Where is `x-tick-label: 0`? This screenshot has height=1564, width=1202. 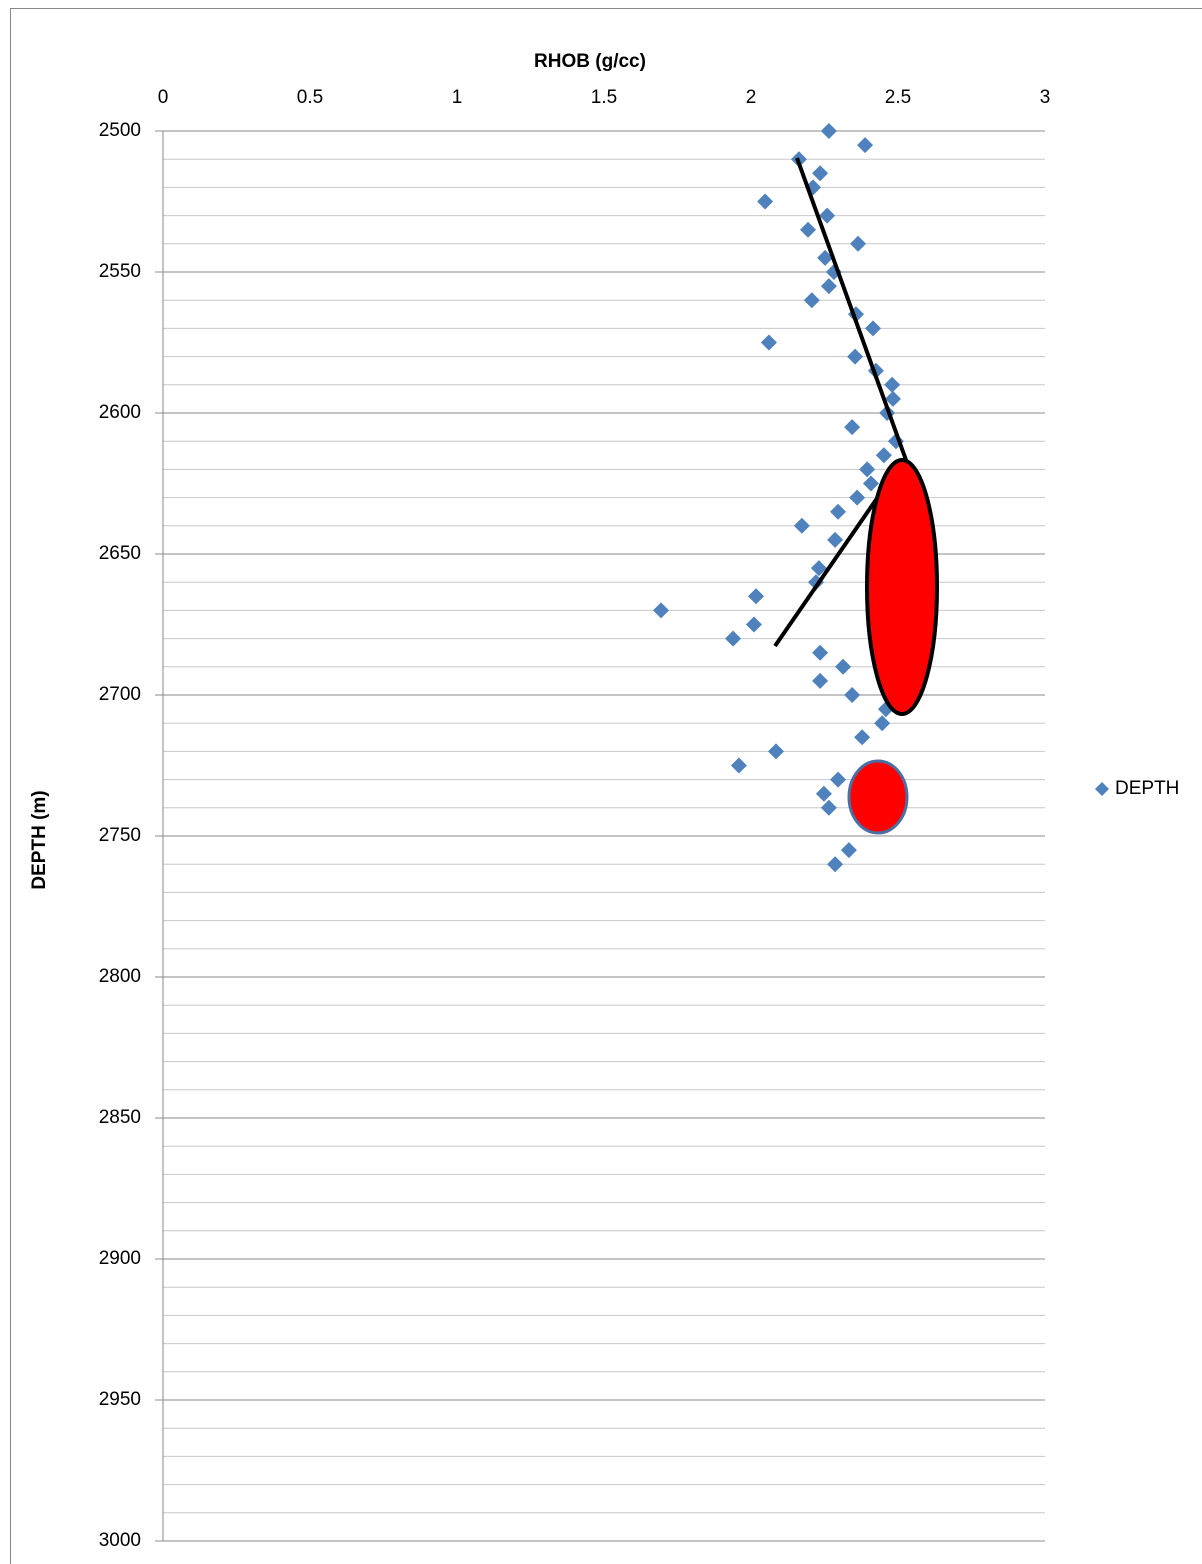 x-tick-label: 0 is located at coordinates (163, 97).